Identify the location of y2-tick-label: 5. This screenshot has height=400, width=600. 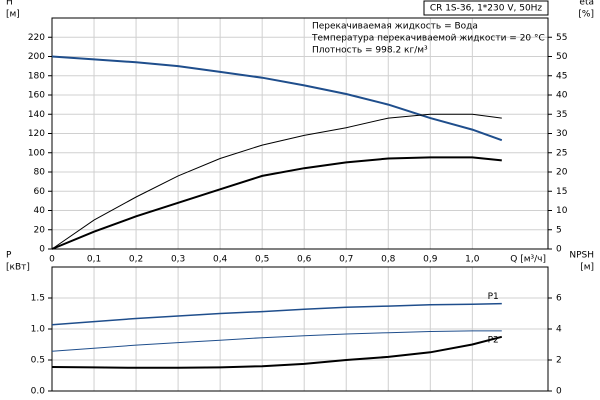
(559, 230).